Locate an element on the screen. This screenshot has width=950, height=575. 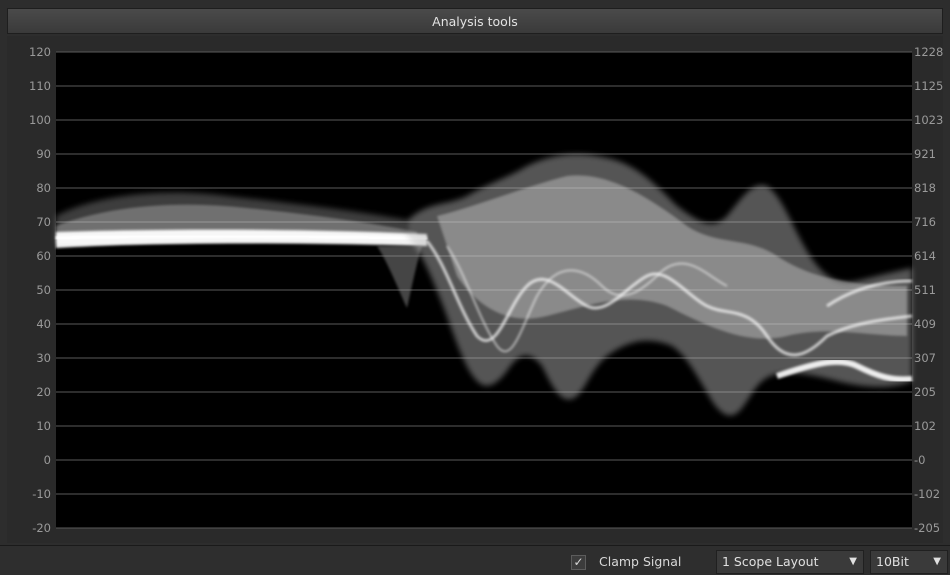
clamp-signal-checkbox: ✓ is located at coordinates (578, 562).